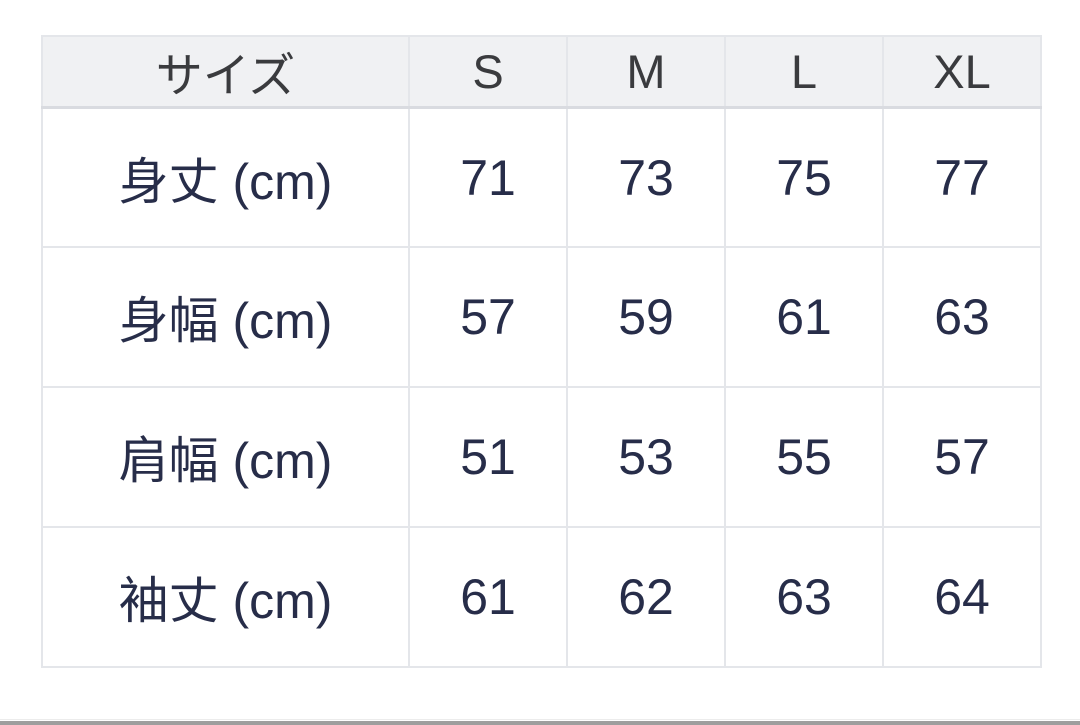 This screenshot has height=725, width=1080. Describe the element at coordinates (804, 177) in the screenshot. I see `value-cell: 75` at that location.